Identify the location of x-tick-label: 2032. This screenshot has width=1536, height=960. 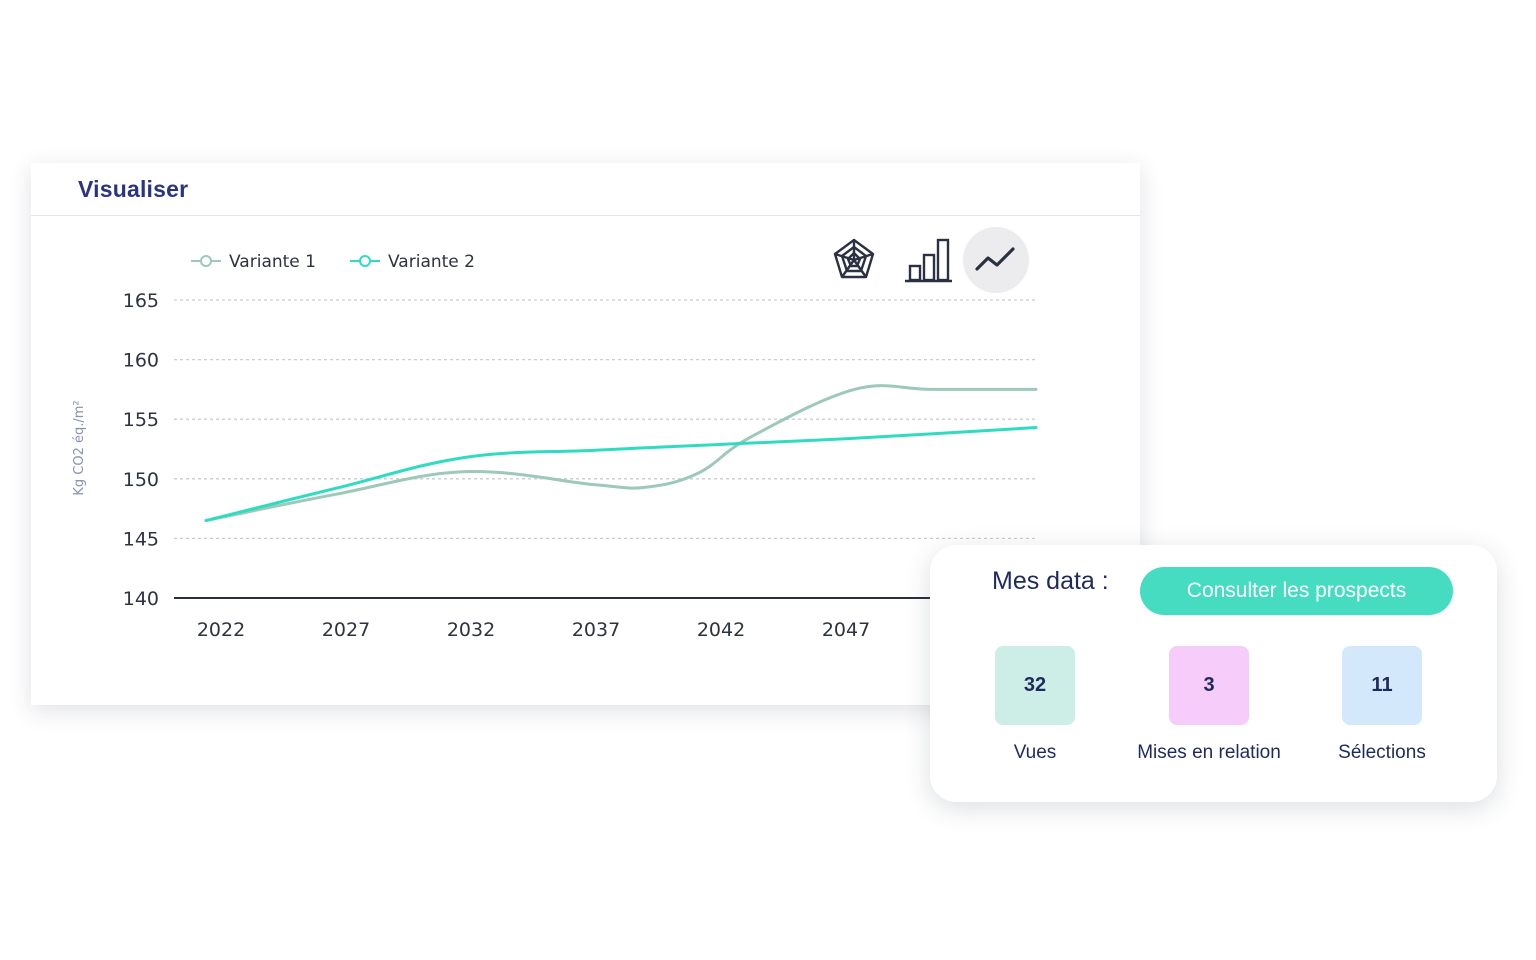
(471, 630).